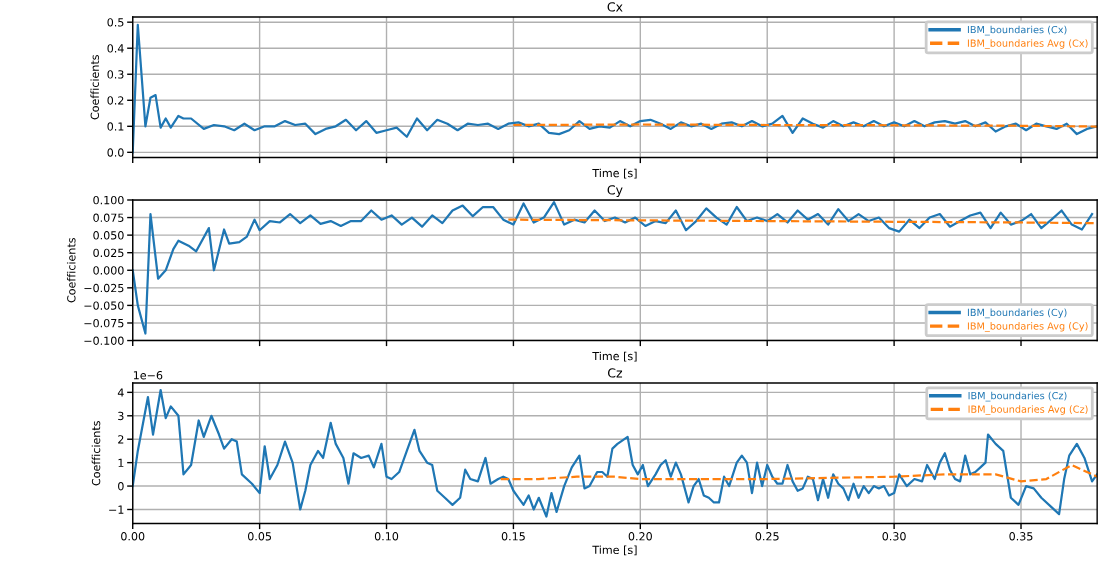 This screenshot has height=566, width=1106. Describe the element at coordinates (798, 473) in the screenshot. I see `line-series` at that location.